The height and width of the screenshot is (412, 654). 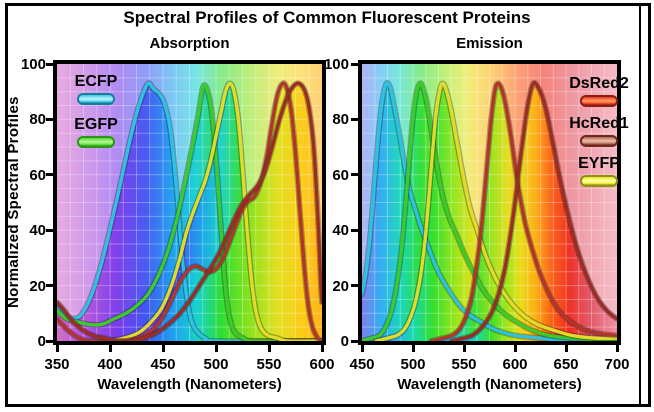 I want to click on y-axis-label: Normalized Spectral Profiles, so click(x=13, y=202).